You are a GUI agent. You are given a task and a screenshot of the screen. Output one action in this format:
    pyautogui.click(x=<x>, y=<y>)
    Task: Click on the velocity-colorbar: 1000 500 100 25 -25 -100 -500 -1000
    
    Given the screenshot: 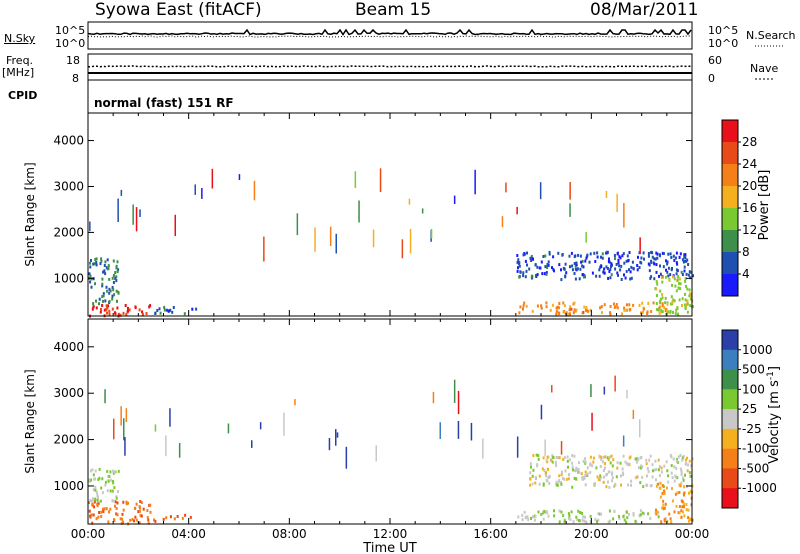 What is the action you would take?
    pyautogui.click(x=749, y=419)
    